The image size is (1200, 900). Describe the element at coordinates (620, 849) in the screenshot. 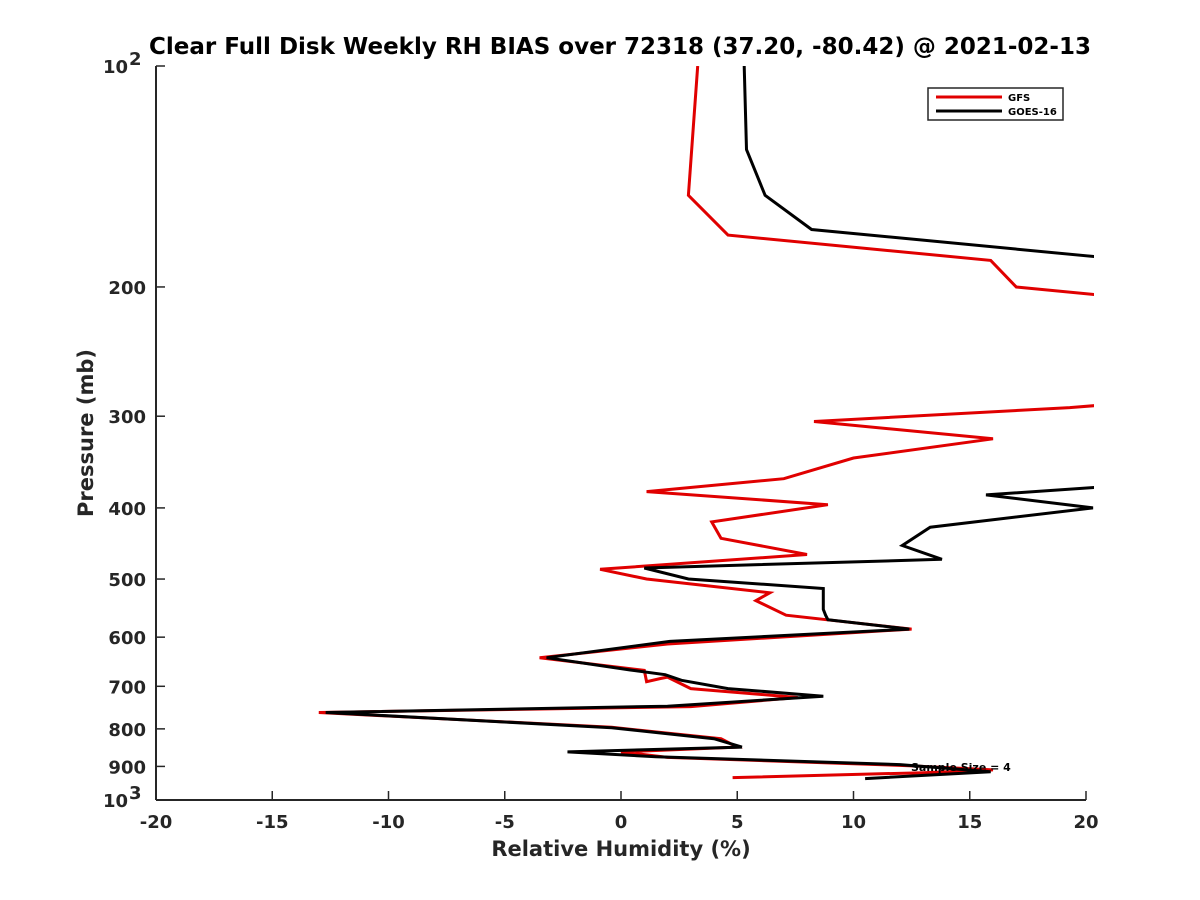

I see `x-axis-label: Relative Humidity (%)` at that location.